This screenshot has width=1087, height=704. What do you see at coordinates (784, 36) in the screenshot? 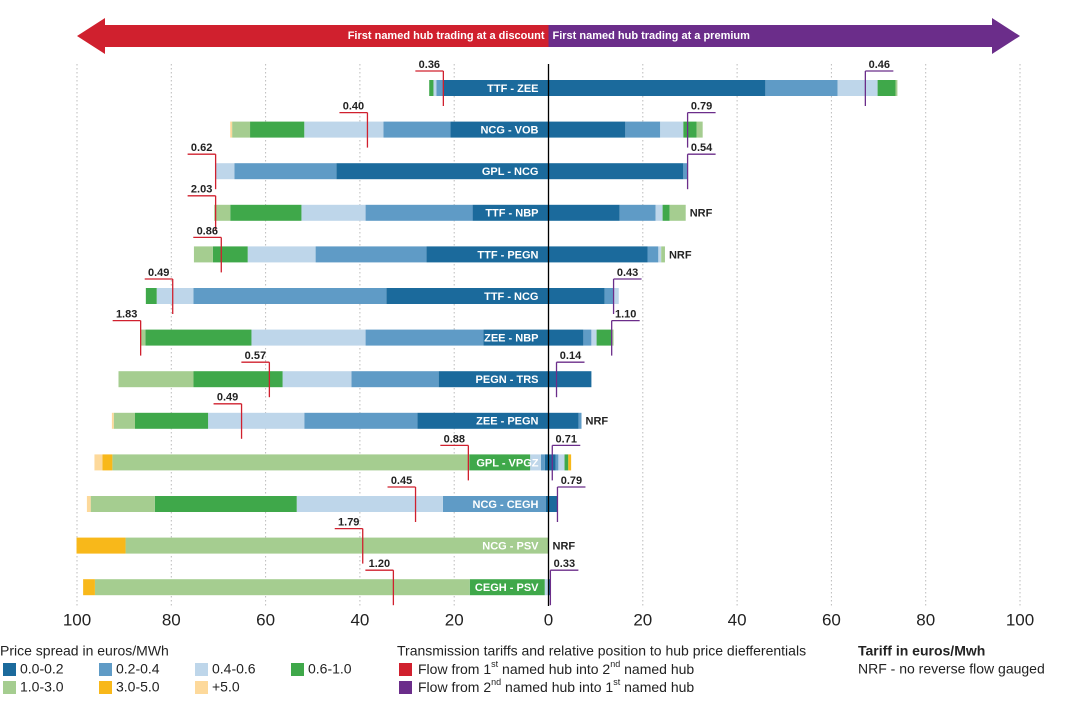
I see `premium-arrow` at bounding box center [784, 36].